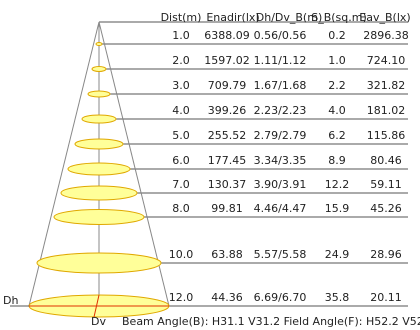  Describe the element at coordinates (181, 17) in the screenshot. I see `header-dist: Dist(m)` at that location.